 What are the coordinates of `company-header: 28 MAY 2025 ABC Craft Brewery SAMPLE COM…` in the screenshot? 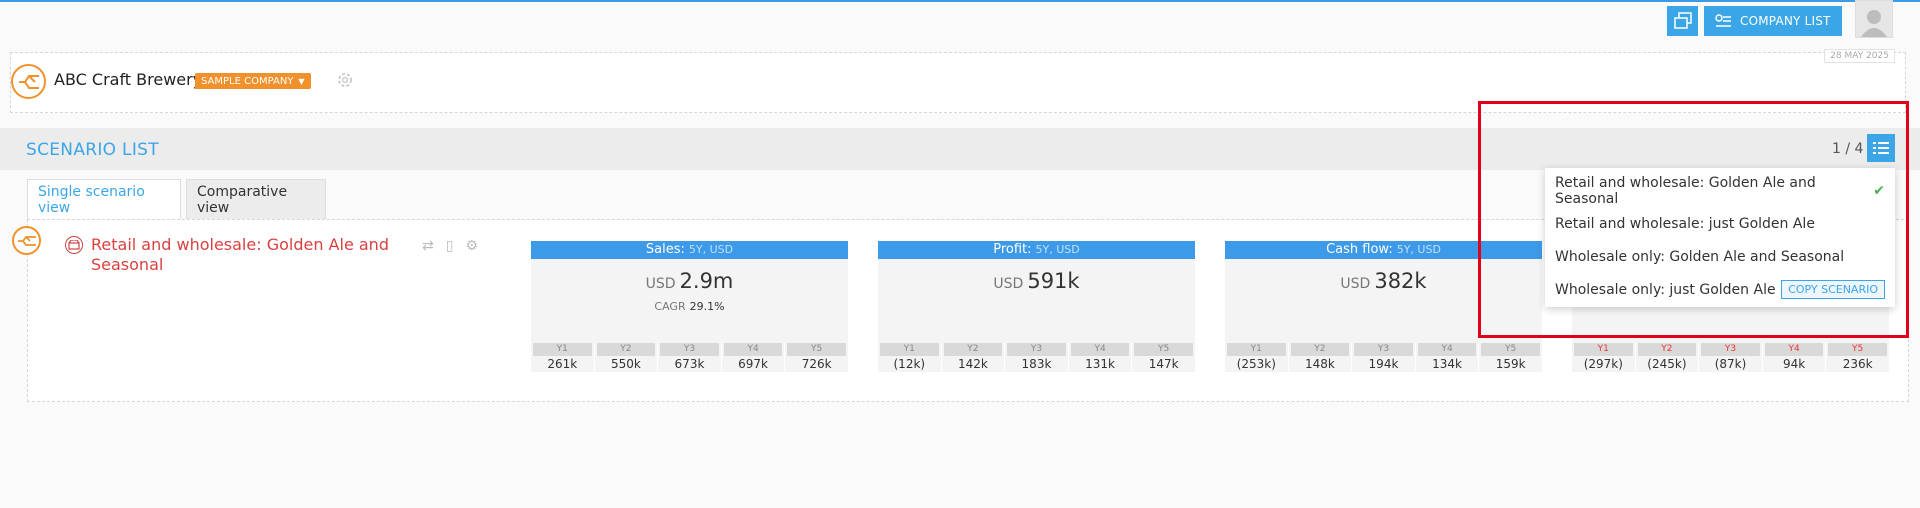 It's located at (958, 81).